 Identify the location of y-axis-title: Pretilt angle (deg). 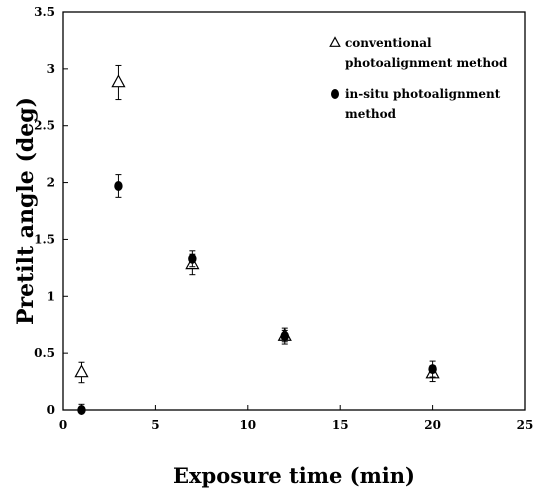
(26, 211).